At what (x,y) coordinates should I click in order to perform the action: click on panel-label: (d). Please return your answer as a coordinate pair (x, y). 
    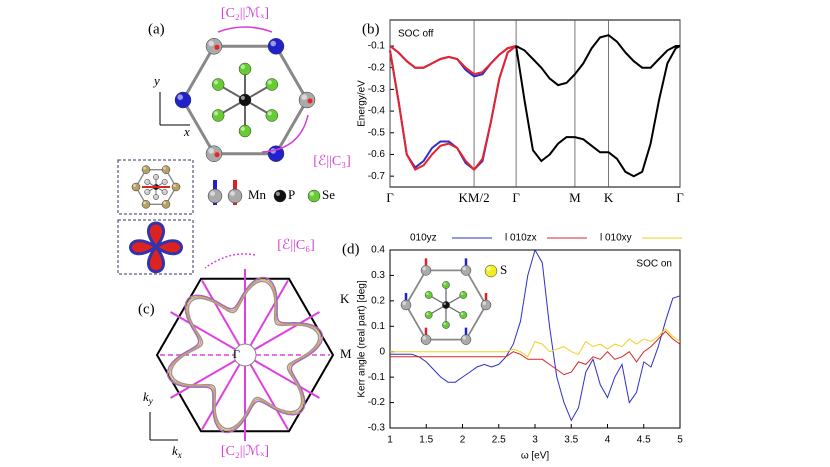
    Looking at the image, I should click on (351, 249).